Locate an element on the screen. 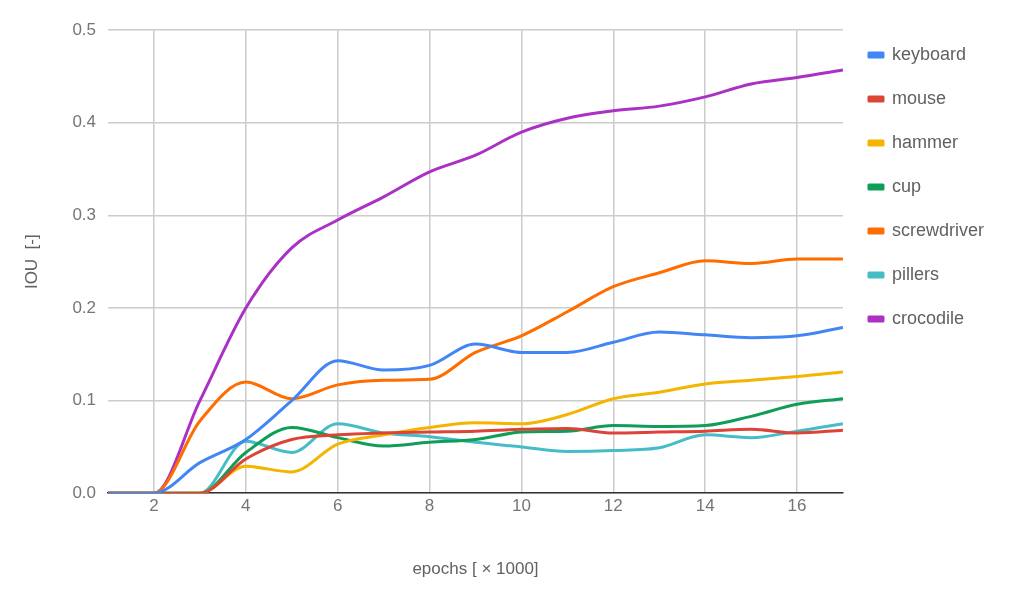  legend-label: mouse is located at coordinates (919, 97).